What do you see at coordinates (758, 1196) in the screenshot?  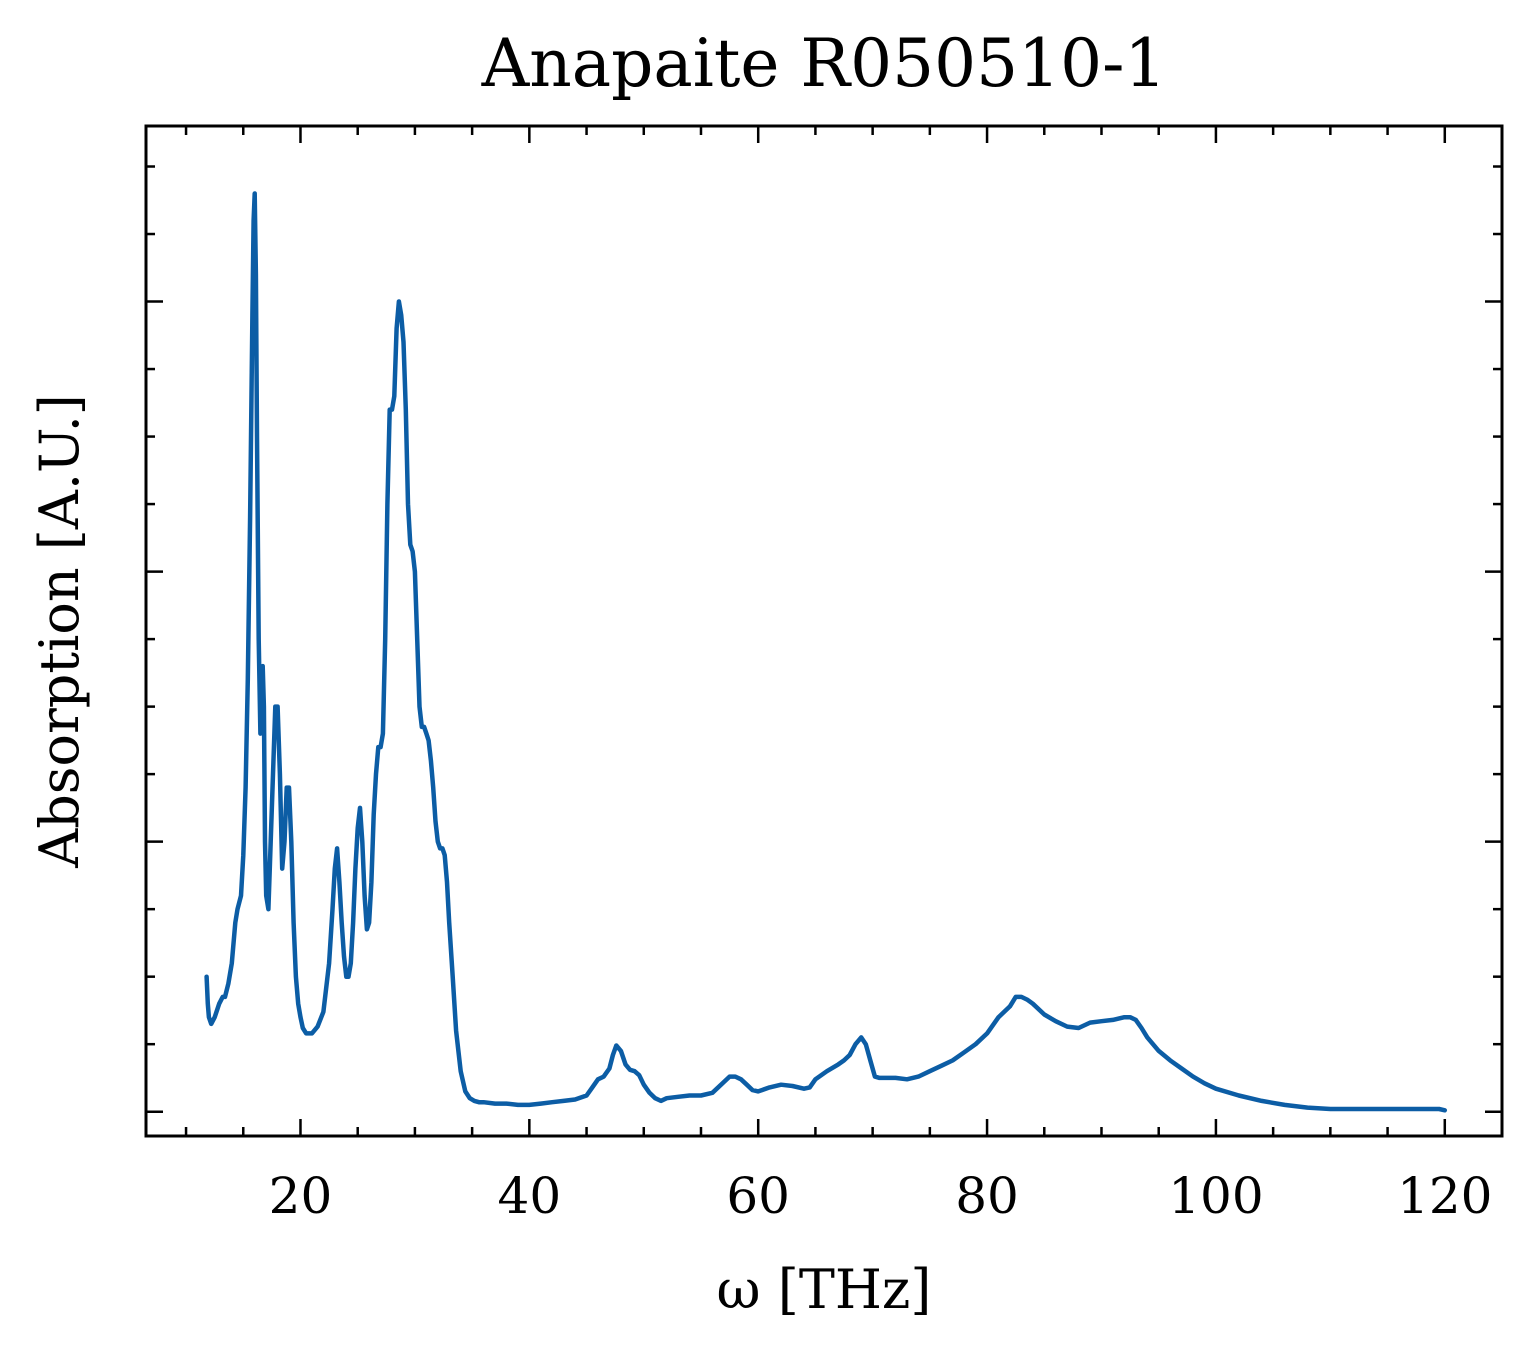 I see `x-tick-label: 60` at bounding box center [758, 1196].